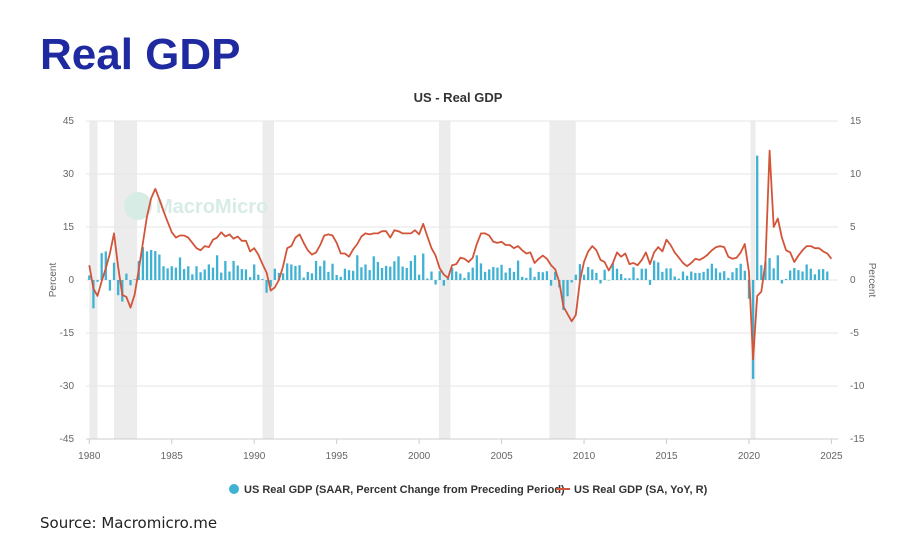 The width and height of the screenshot is (917, 558). Describe the element at coordinates (632, 490) in the screenshot. I see `legend-item-line: US Real GDP (SA, YoY, R)` at that location.